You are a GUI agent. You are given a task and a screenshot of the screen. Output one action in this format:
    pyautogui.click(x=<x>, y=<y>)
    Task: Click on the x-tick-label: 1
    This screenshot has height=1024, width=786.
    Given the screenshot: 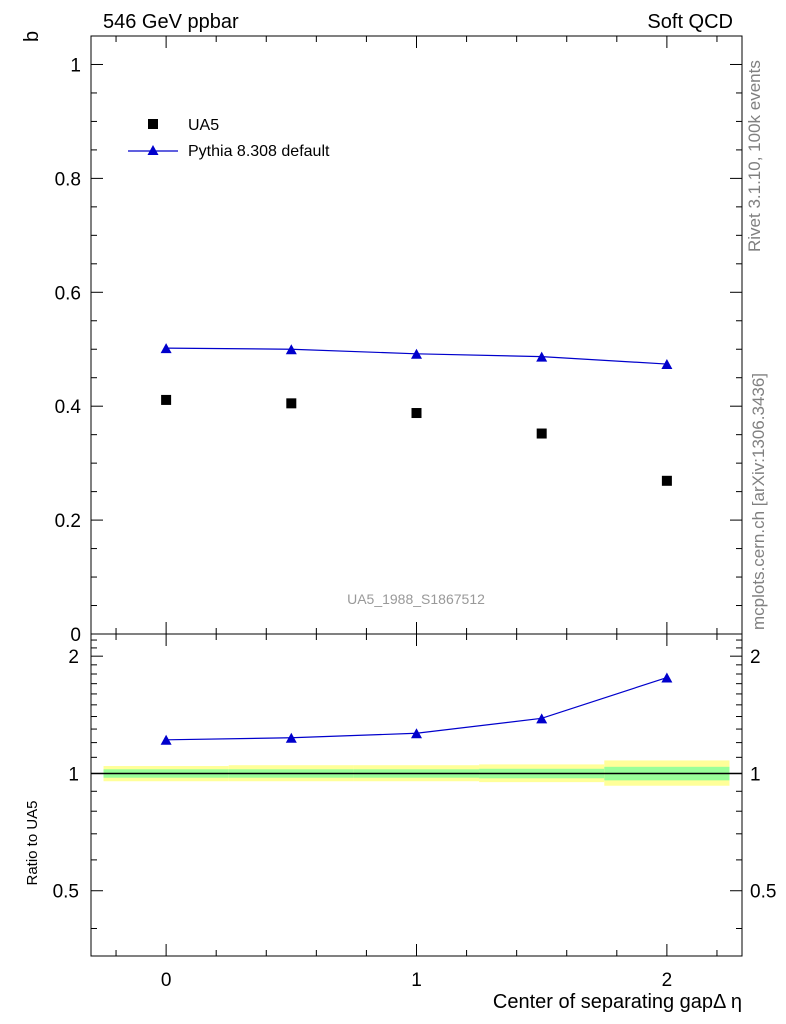 What is the action you would take?
    pyautogui.click(x=416, y=980)
    